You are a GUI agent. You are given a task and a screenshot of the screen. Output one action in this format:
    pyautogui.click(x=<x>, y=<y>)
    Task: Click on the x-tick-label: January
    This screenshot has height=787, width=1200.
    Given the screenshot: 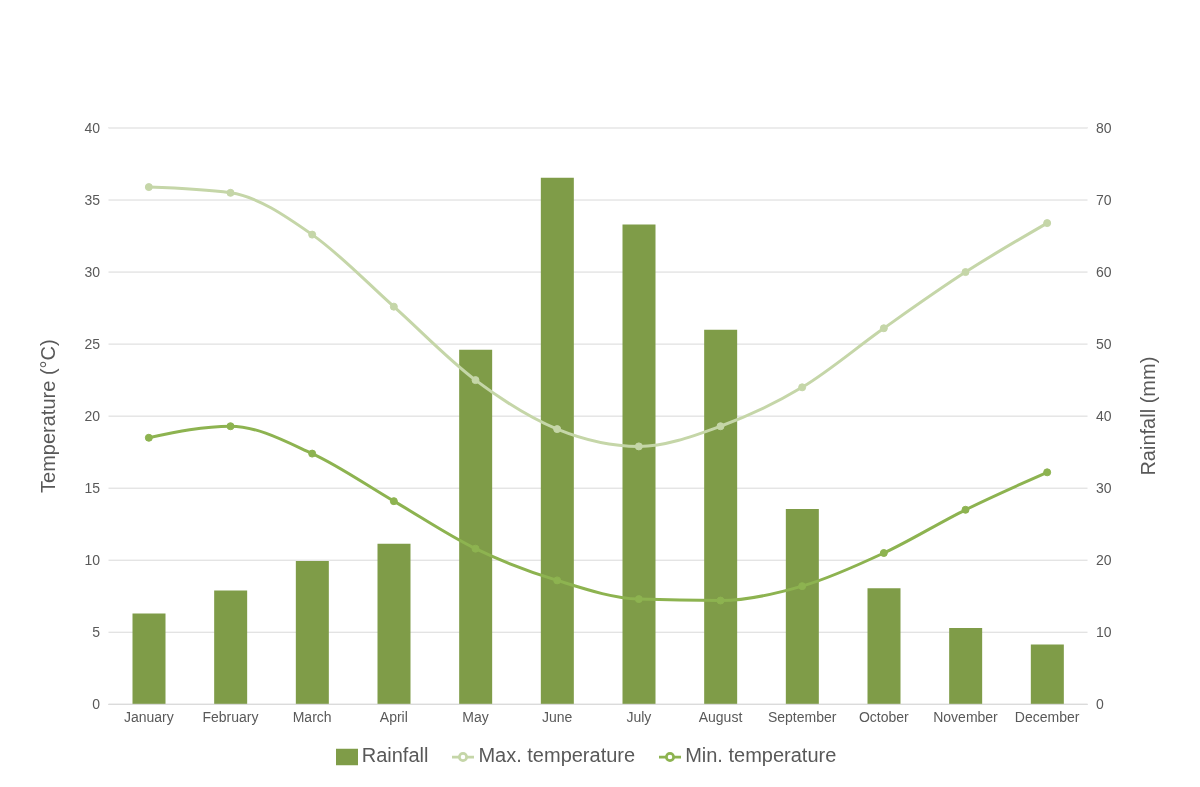 What is the action you would take?
    pyautogui.click(x=148, y=717)
    